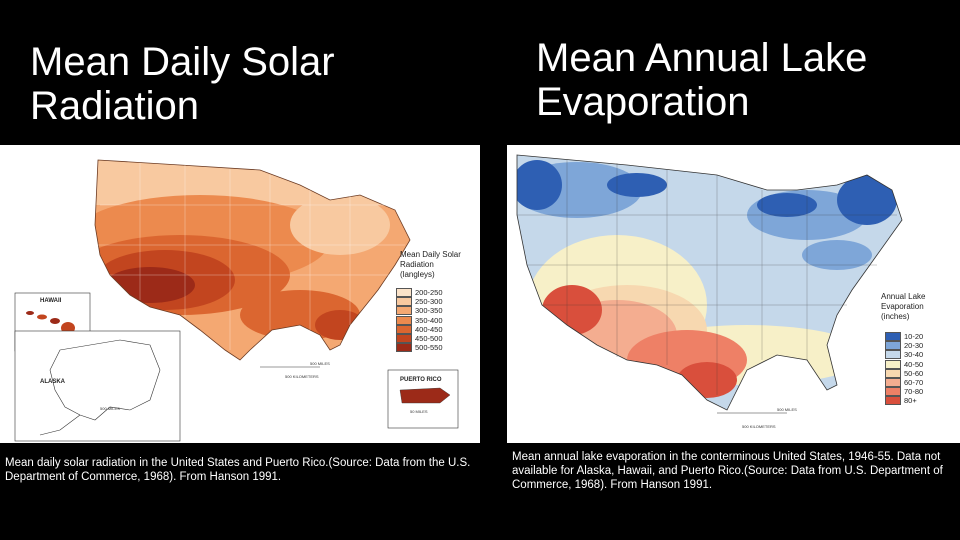 Image resolution: width=960 pixels, height=540 pixels. I want to click on hawaii-label: HAWAII, so click(51, 301).